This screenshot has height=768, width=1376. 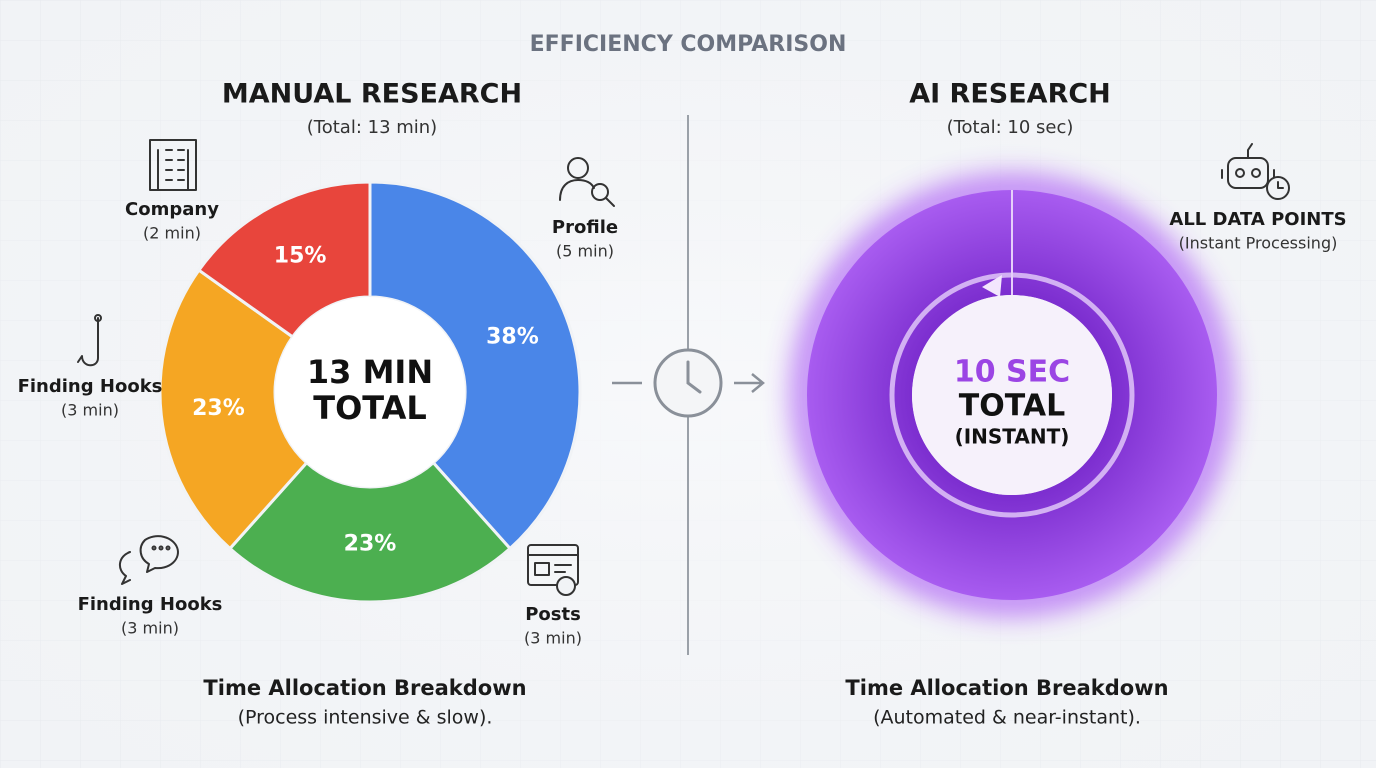 I want to click on chat-icon, so click(x=148, y=560).